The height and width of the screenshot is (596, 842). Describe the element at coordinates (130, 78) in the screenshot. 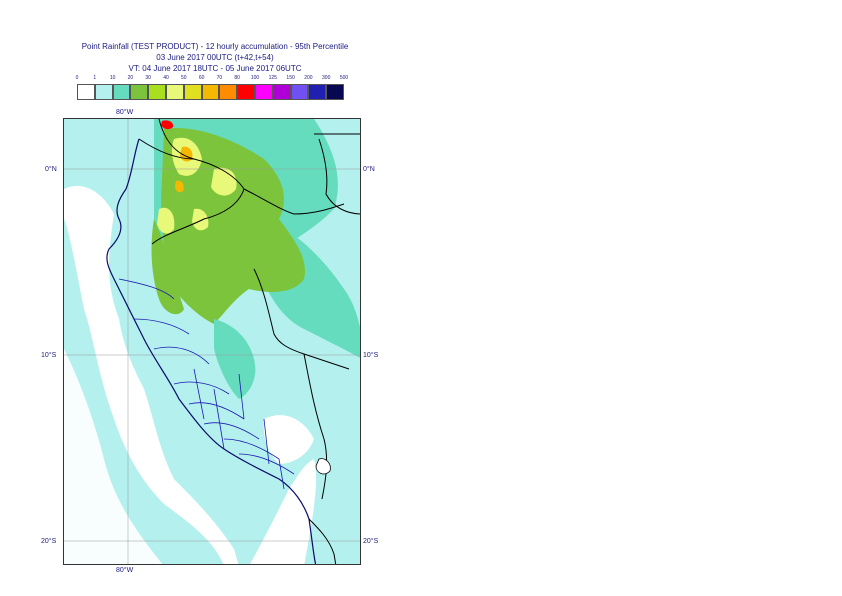

I see `legend-threshold-20: 20` at that location.